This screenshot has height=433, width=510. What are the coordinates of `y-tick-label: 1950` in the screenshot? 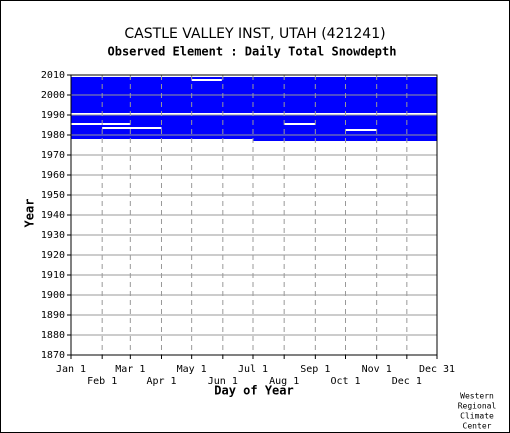 It's located at (53, 195).